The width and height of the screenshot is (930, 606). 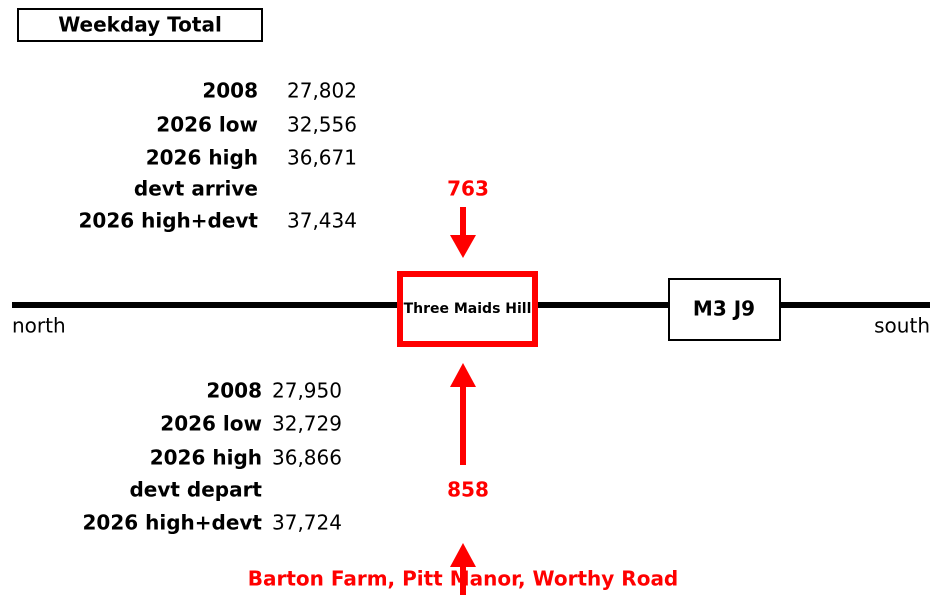 What do you see at coordinates (468, 189) in the screenshot?
I see `devt-value: 763` at bounding box center [468, 189].